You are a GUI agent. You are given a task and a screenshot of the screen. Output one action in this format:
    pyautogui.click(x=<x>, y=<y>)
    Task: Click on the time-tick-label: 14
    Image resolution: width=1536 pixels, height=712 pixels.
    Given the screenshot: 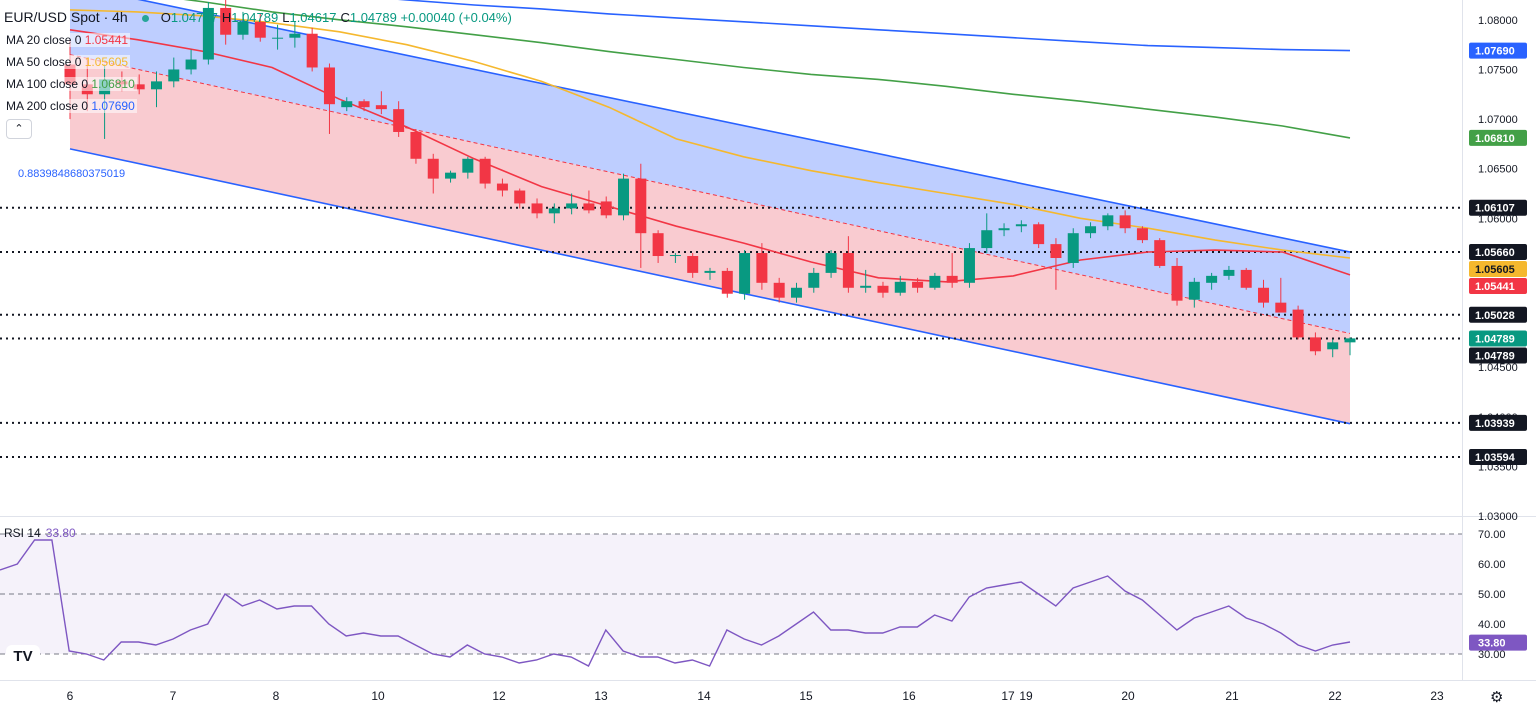 What is the action you would take?
    pyautogui.click(x=704, y=696)
    